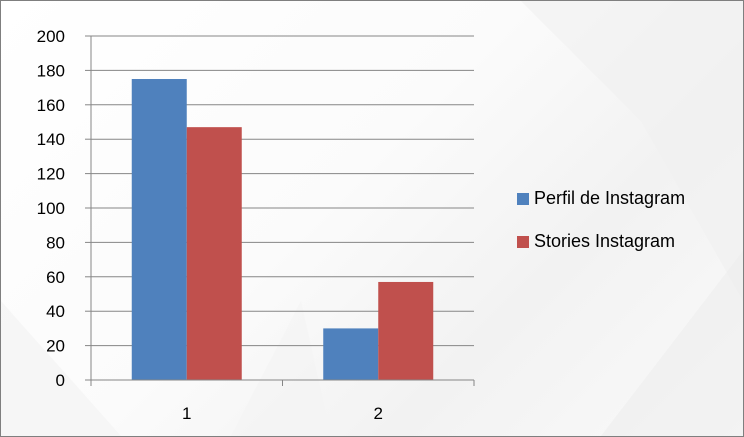 The image size is (744, 437). What do you see at coordinates (609, 198) in the screenshot?
I see `legend-label: Perfil de Instagram` at bounding box center [609, 198].